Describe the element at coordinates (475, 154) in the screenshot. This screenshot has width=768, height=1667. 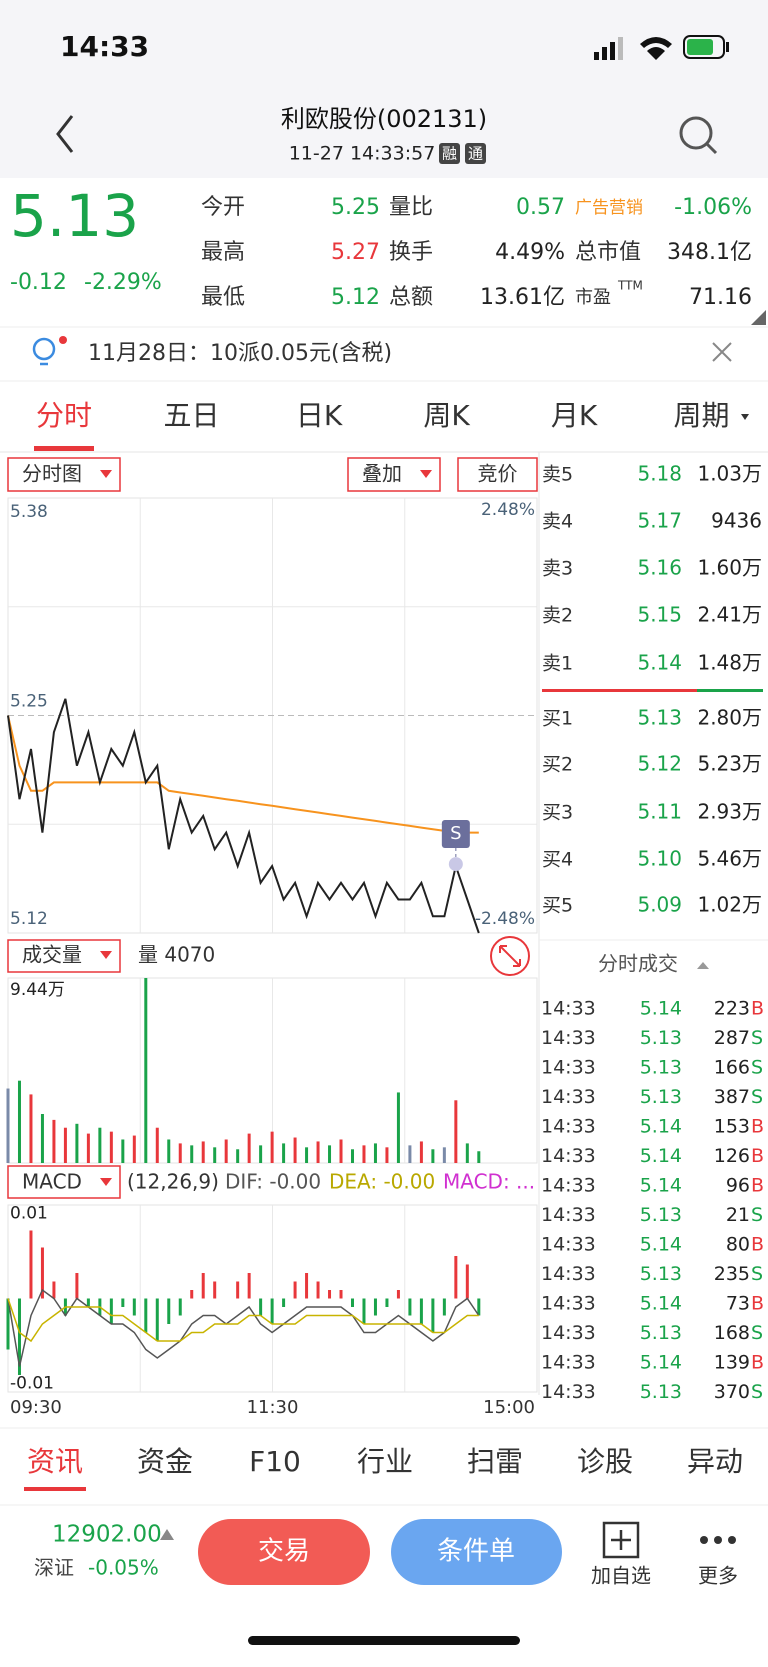
I see `badge: 通` at that location.